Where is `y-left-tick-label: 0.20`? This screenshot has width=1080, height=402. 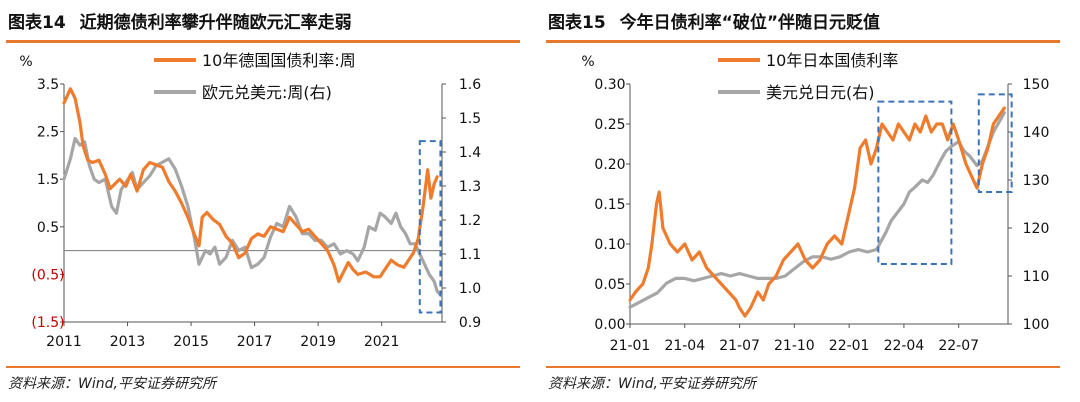
y-left-tick-label: 0.20 is located at coordinates (609, 165).